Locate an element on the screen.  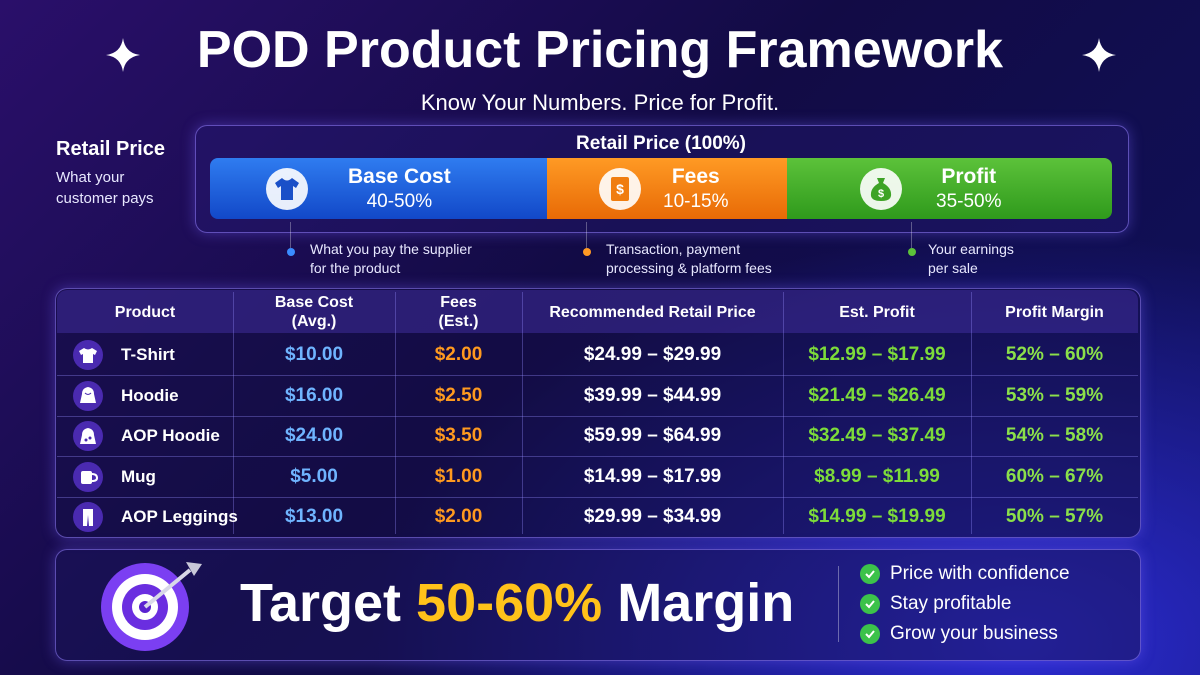
table-cell: $2.50 is located at coordinates (458, 395).